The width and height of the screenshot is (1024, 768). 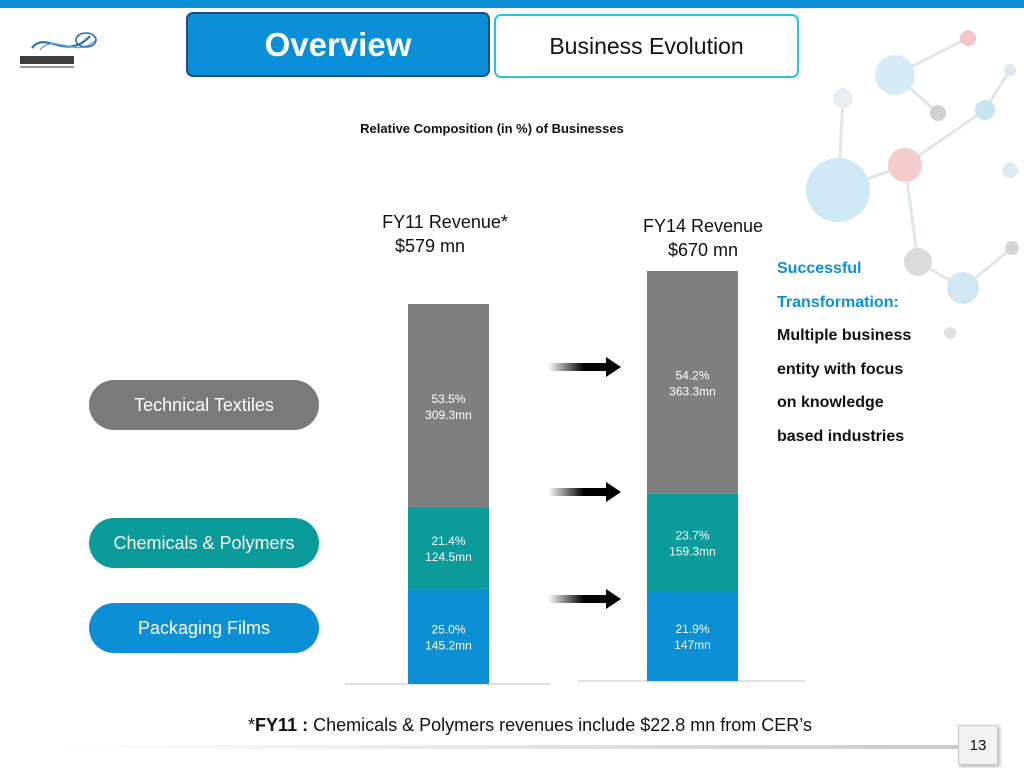 What do you see at coordinates (692, 535) in the screenshot?
I see `bar-data-label: 23.7%` at bounding box center [692, 535].